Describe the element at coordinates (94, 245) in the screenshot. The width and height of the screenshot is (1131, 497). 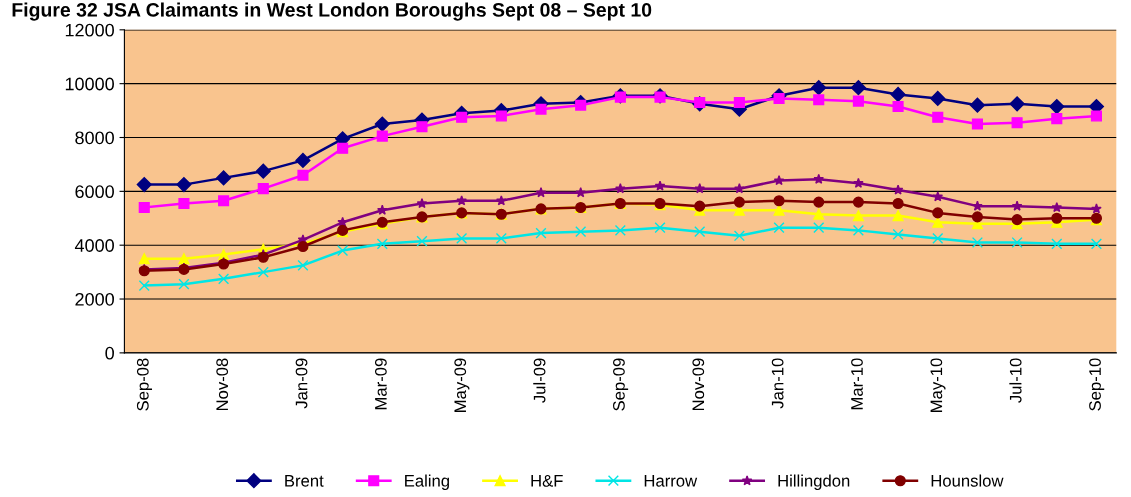
I see `y-tick-label: 4000` at that location.